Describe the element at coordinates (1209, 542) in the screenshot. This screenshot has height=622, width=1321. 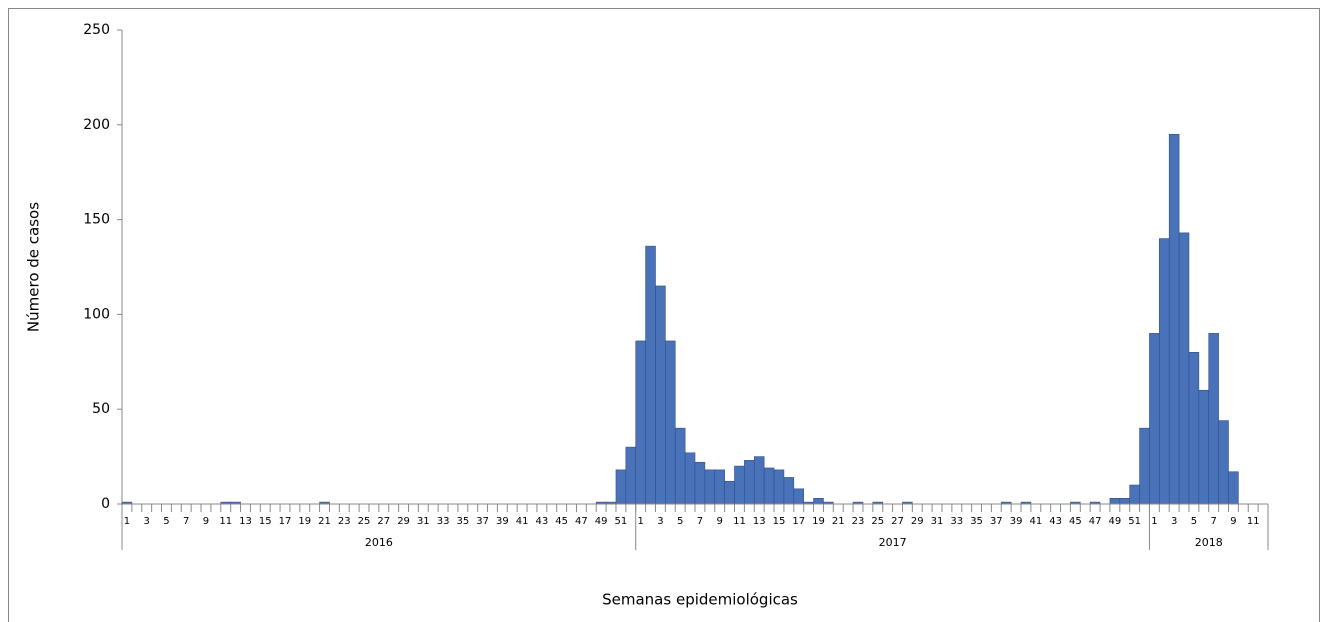
I see `group-label: 2018` at that location.